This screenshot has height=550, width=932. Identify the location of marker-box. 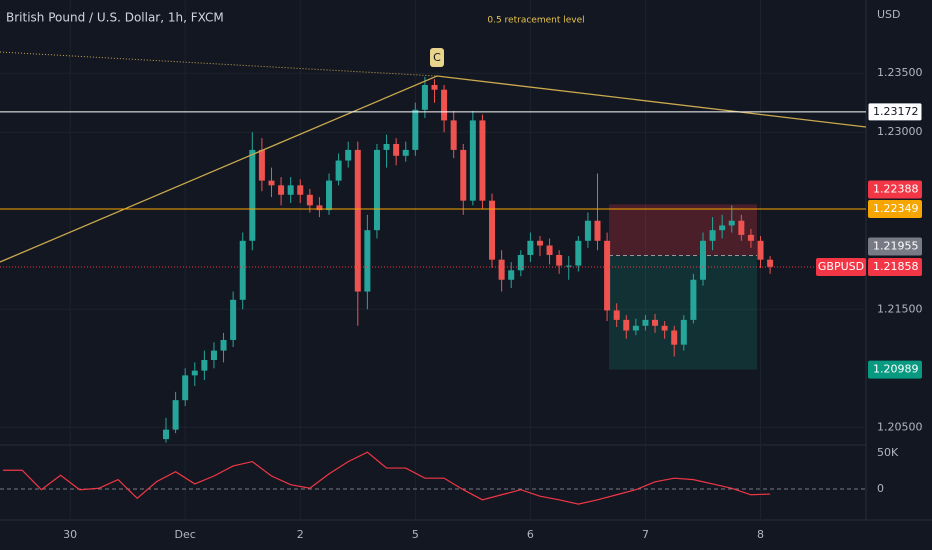
(437, 57).